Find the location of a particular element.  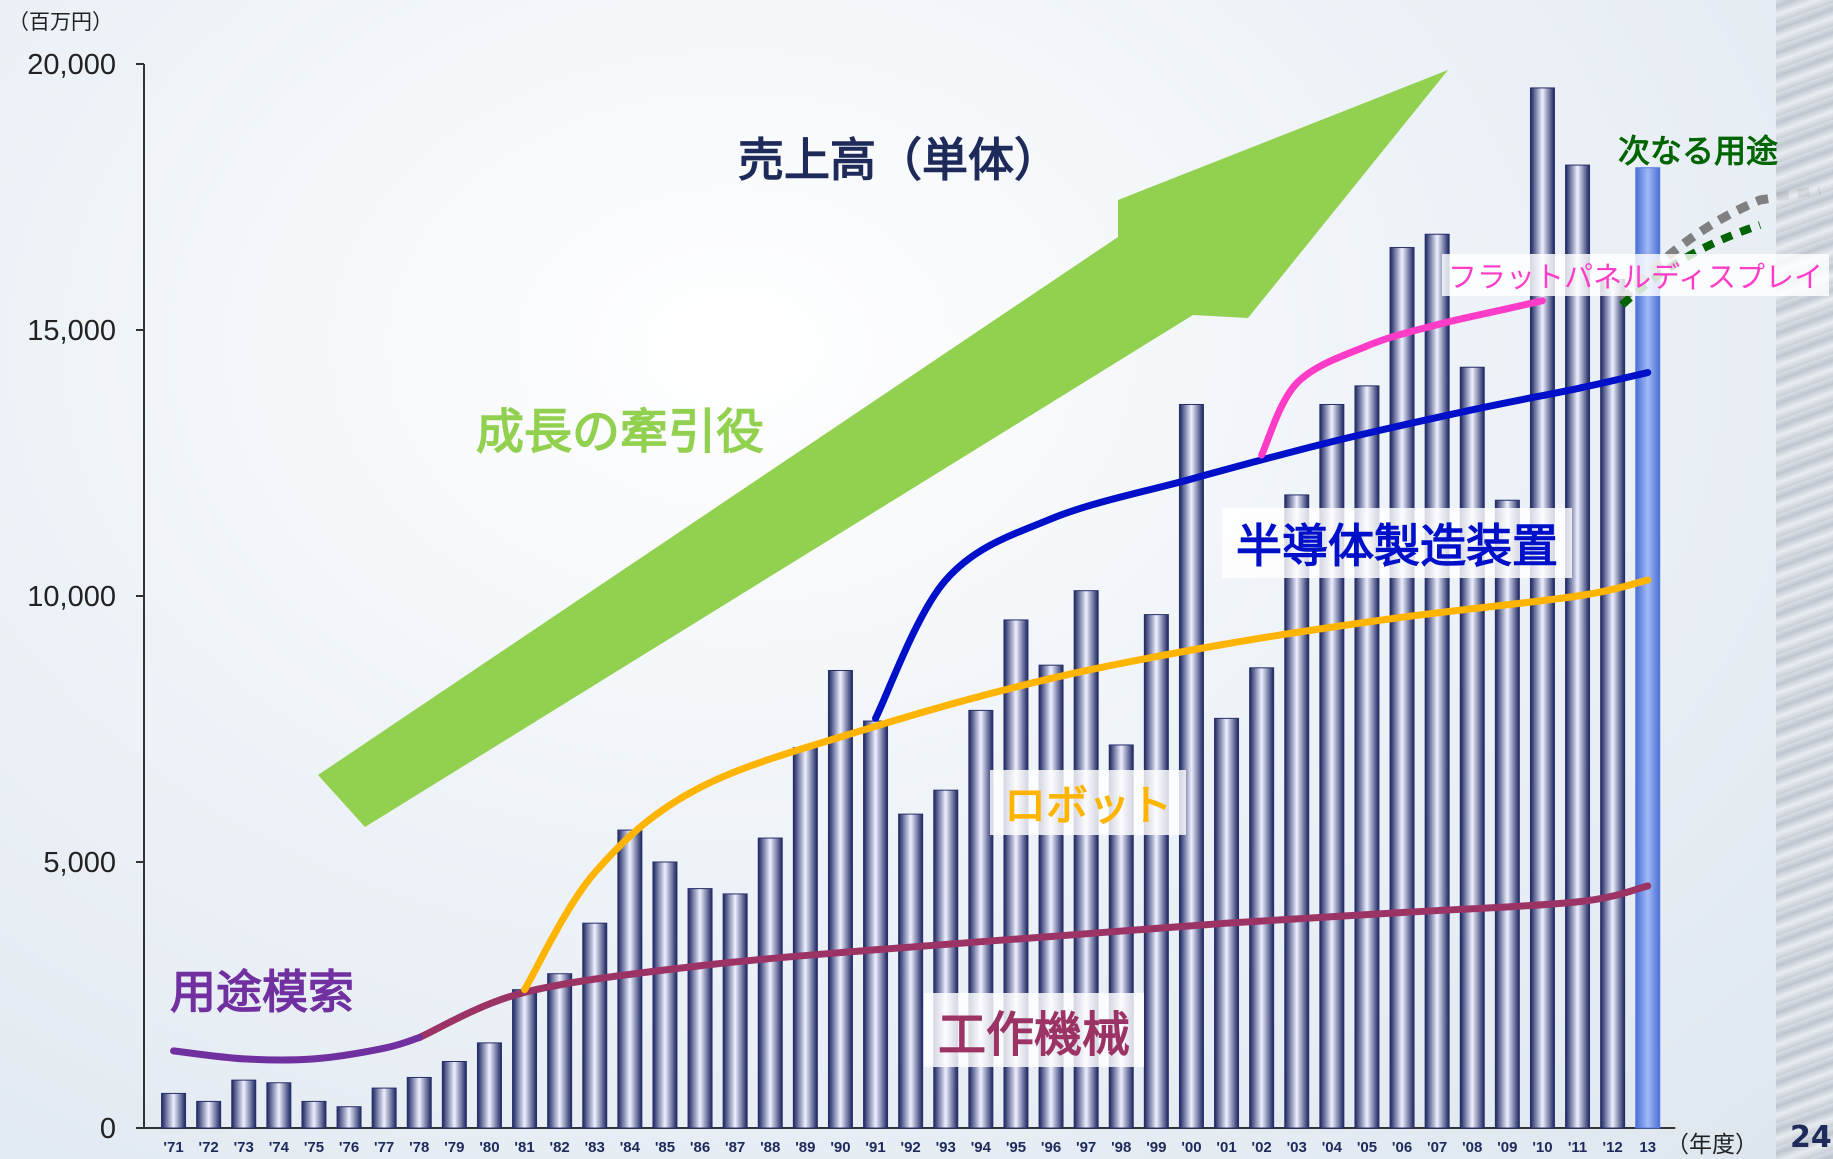

x-tick-label: '84 is located at coordinates (630, 1147).